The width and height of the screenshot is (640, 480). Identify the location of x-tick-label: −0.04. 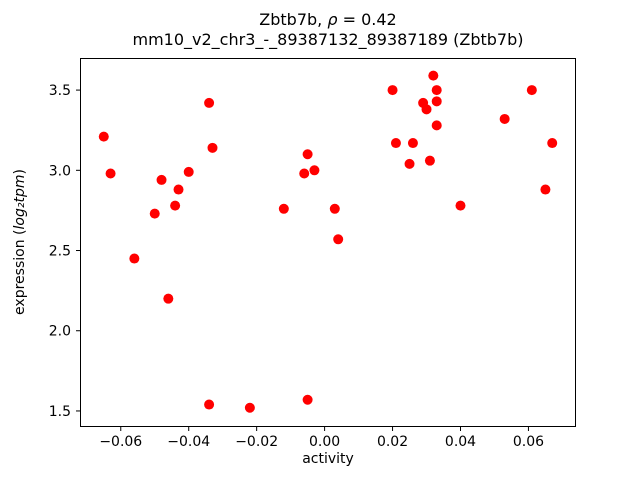
(188, 442).